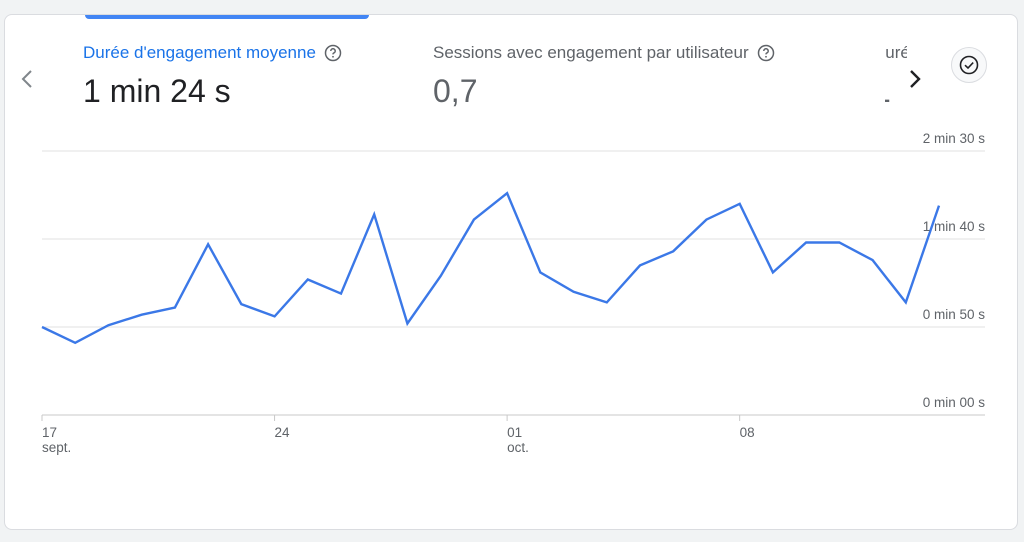 The image size is (1024, 542). I want to click on metric-tab-avg-engagement: Durée d'engagement moyenne 1 min 24 s, so click(212, 77).